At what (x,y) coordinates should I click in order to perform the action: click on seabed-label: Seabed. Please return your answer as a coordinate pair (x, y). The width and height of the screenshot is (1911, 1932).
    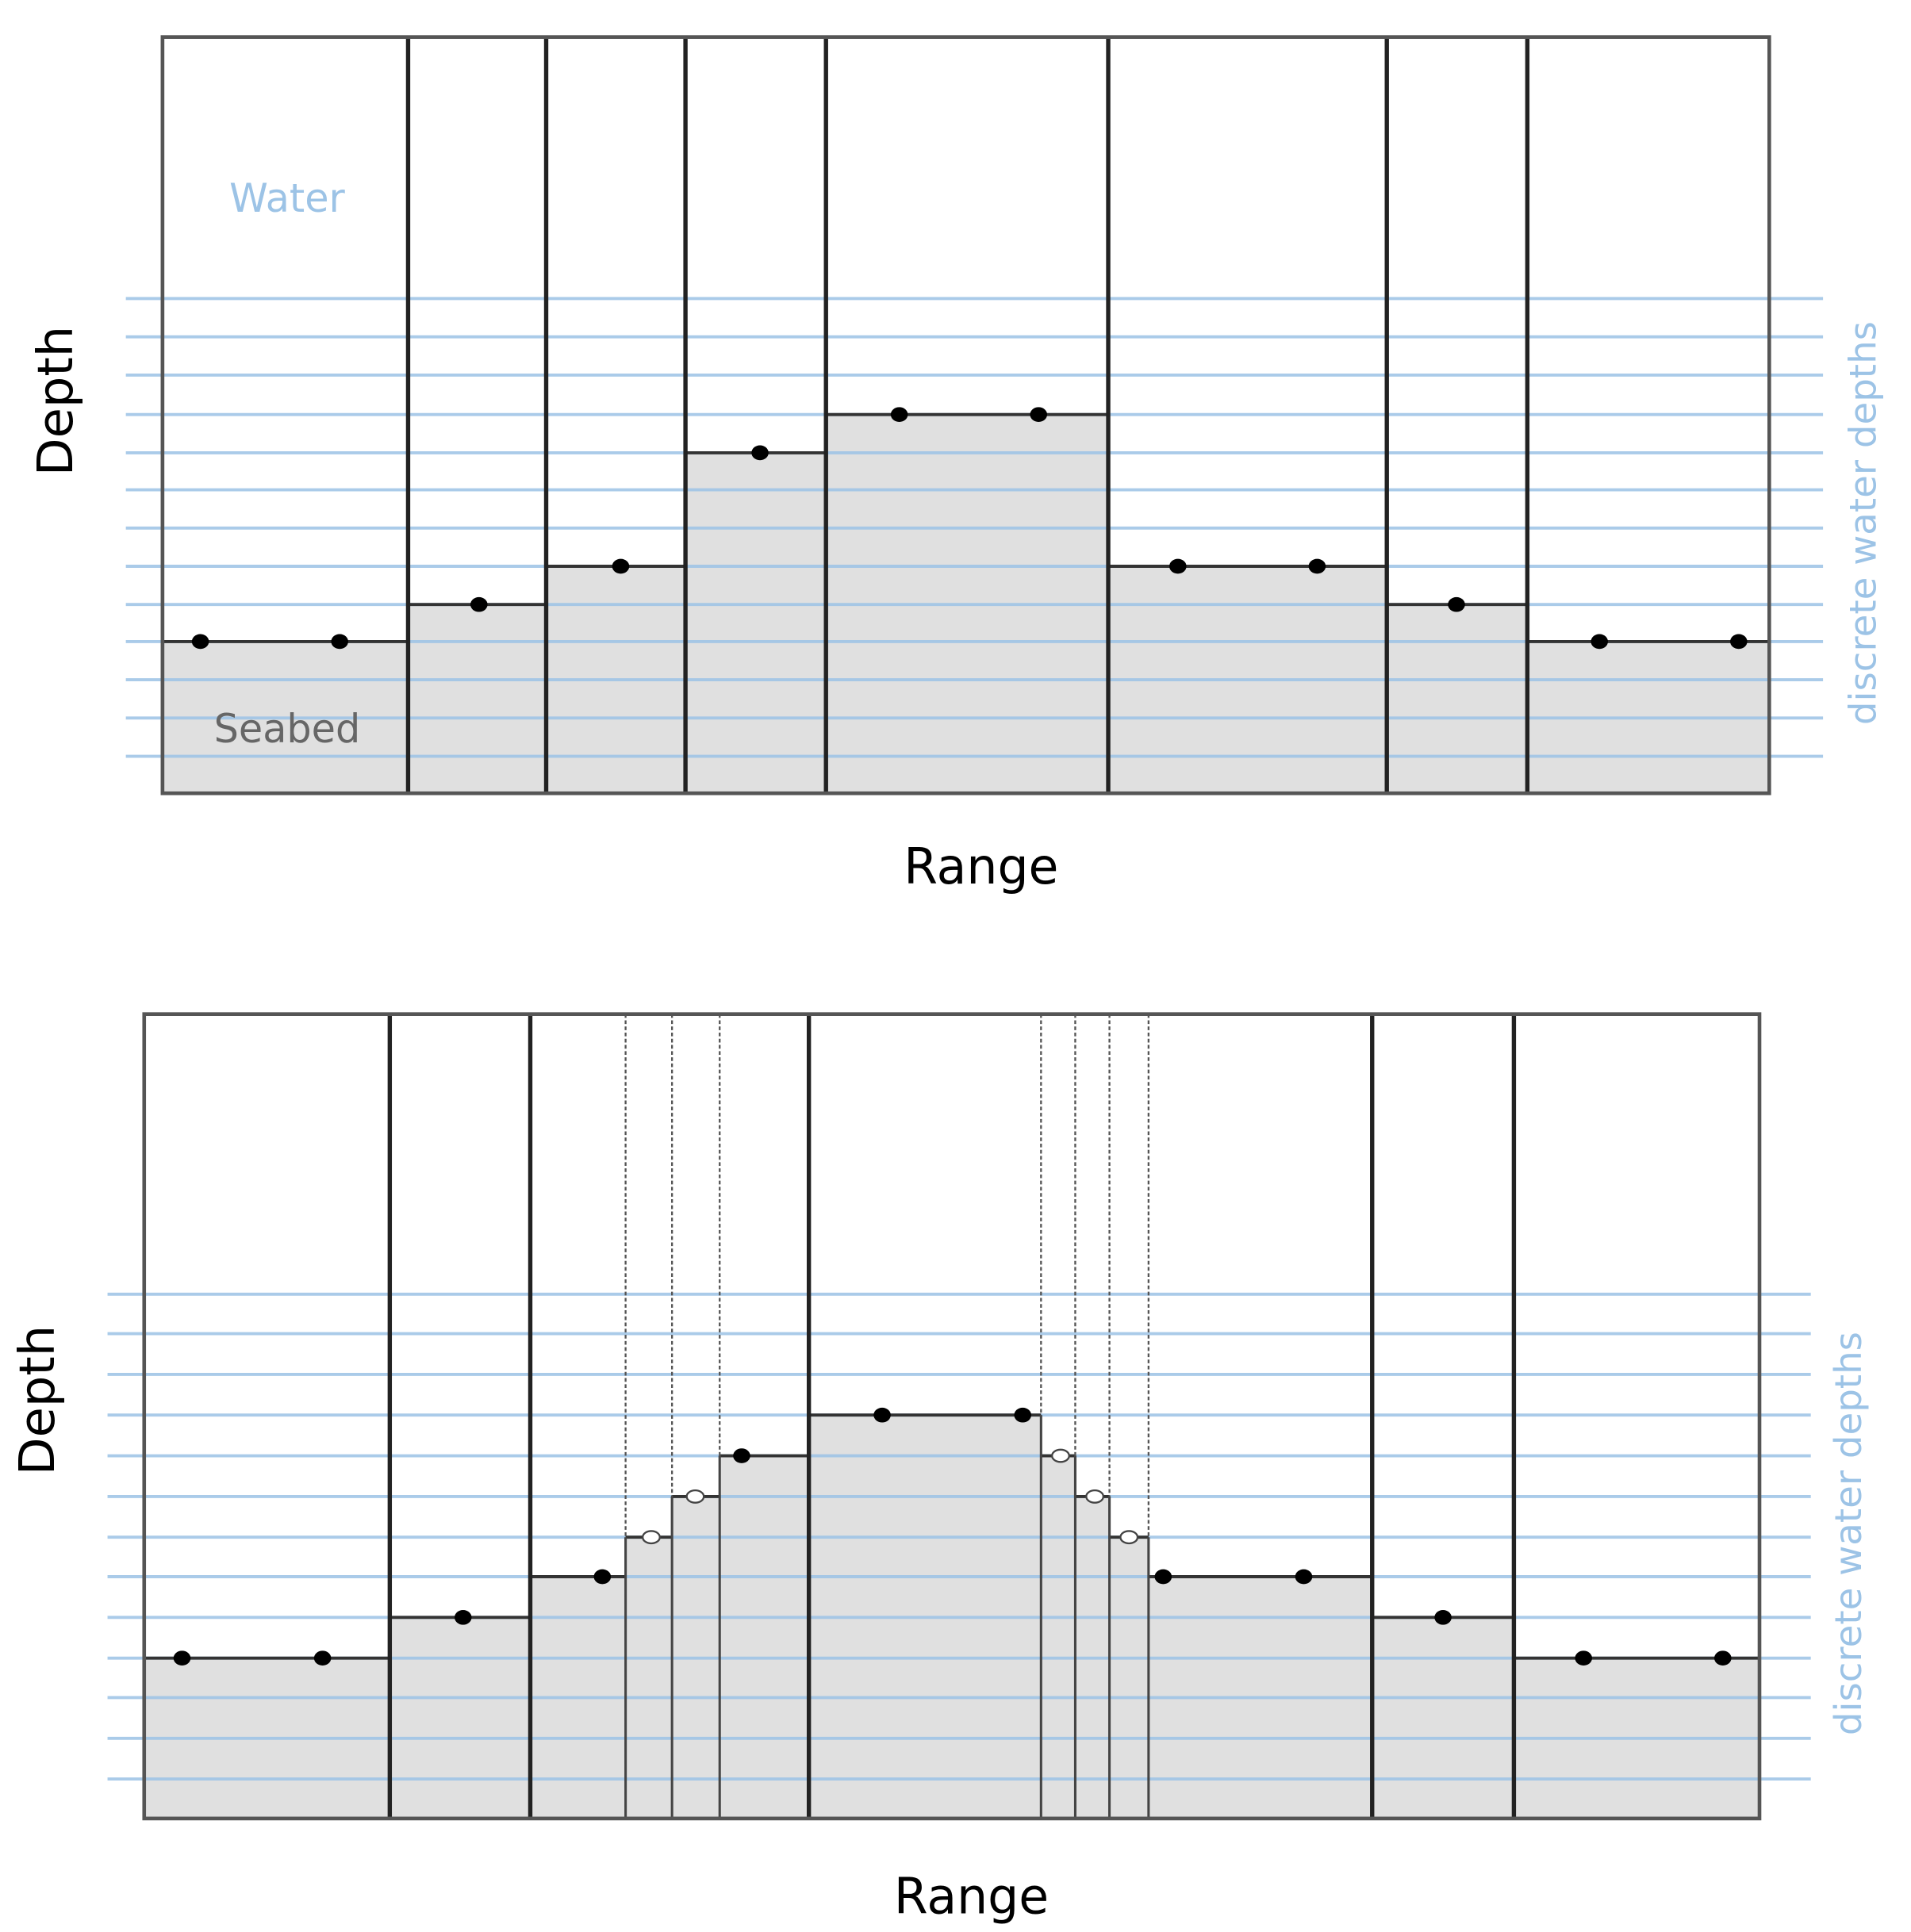
    Looking at the image, I should click on (287, 729).